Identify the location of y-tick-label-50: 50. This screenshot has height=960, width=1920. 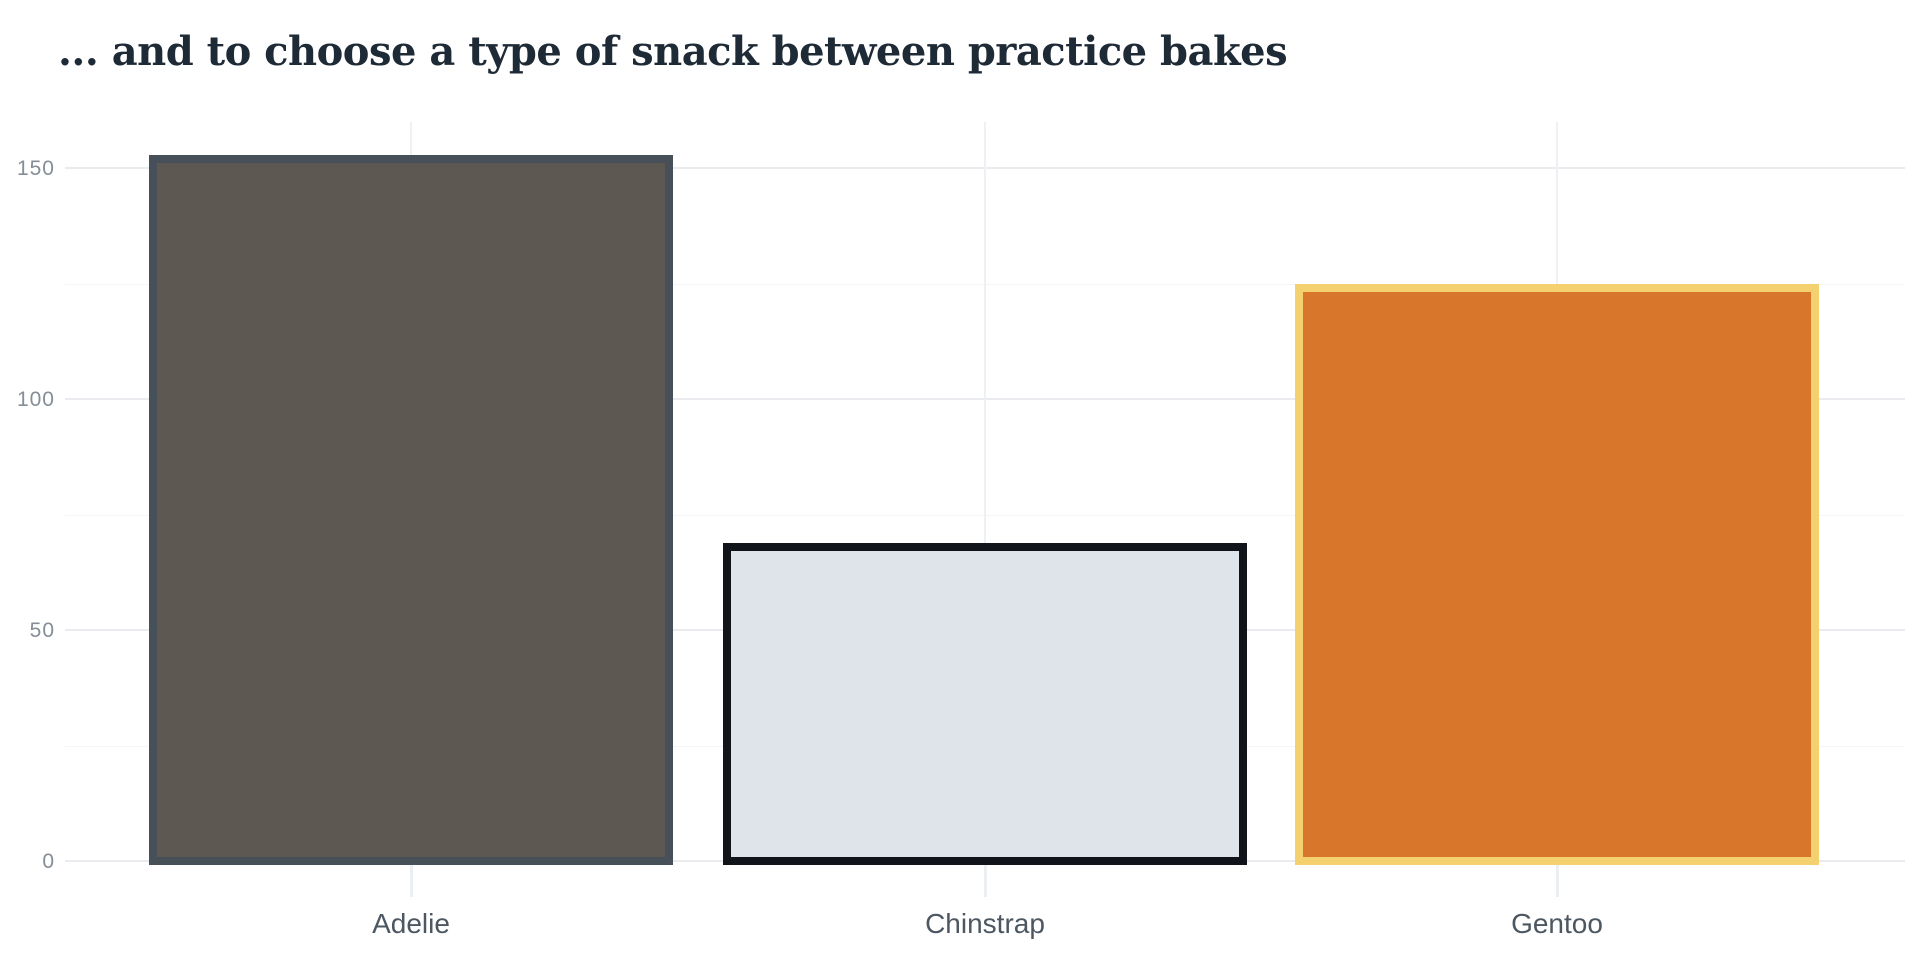
(42, 630).